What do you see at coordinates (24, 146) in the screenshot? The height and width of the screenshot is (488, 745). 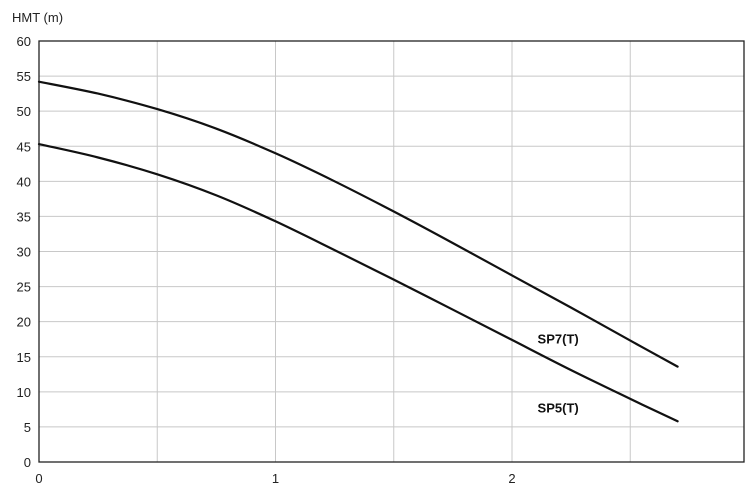 I see `y-tick-label: 45` at bounding box center [24, 146].